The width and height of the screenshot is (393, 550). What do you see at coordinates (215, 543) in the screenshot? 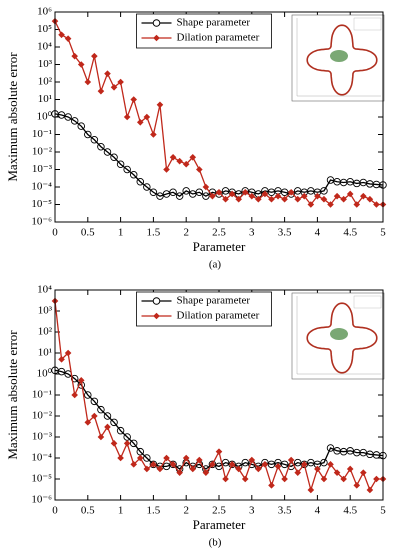
I see `caption: (b)` at bounding box center [215, 543].